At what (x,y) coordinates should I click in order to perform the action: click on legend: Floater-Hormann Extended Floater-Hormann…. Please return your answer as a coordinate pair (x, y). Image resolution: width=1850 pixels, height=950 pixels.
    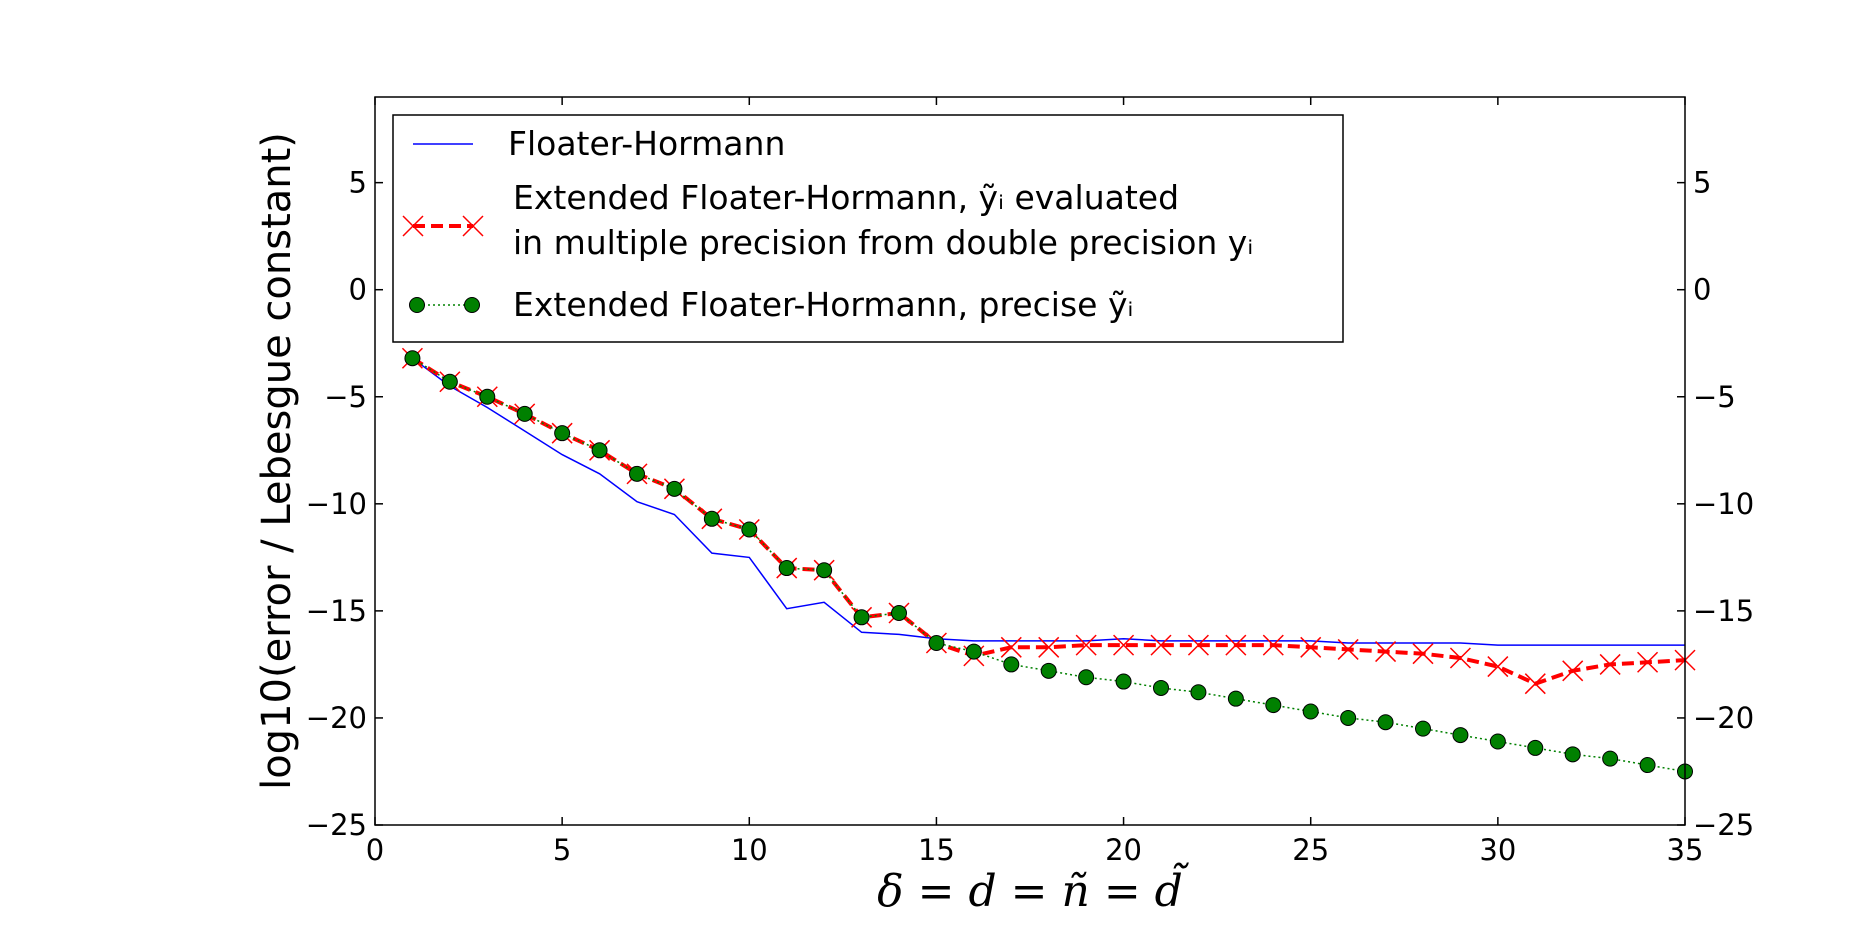
    Looking at the image, I should click on (868, 228).